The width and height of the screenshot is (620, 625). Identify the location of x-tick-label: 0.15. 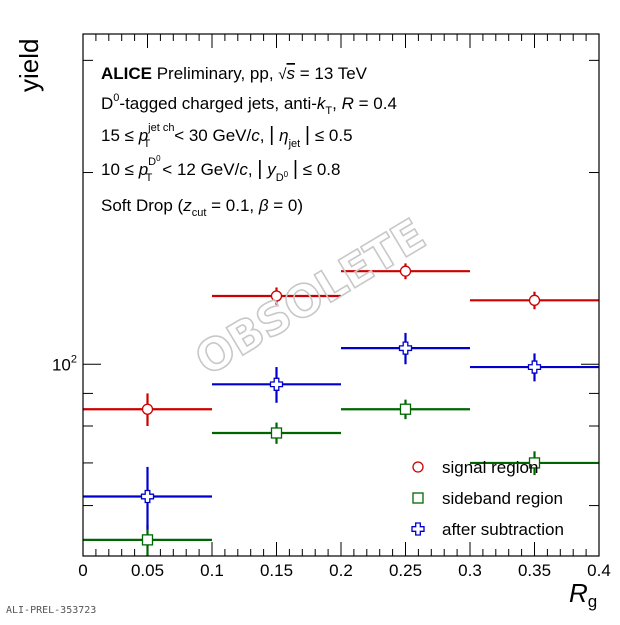
(276, 570).